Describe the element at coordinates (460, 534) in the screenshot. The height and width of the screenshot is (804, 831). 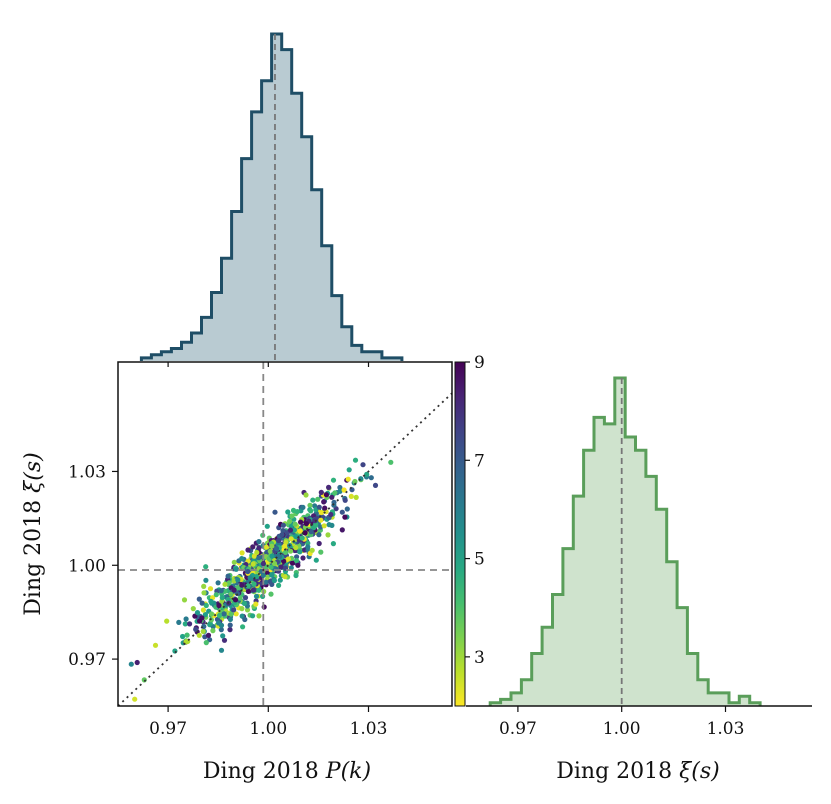
I see `colorbar-gradient` at that location.